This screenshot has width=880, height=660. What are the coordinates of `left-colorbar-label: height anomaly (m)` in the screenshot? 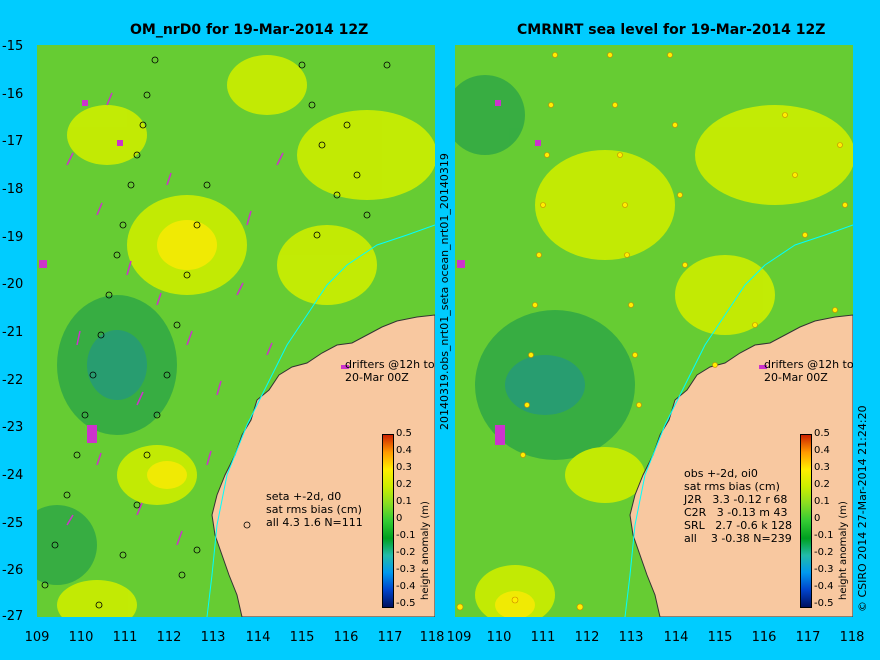 It's located at (425, 550).